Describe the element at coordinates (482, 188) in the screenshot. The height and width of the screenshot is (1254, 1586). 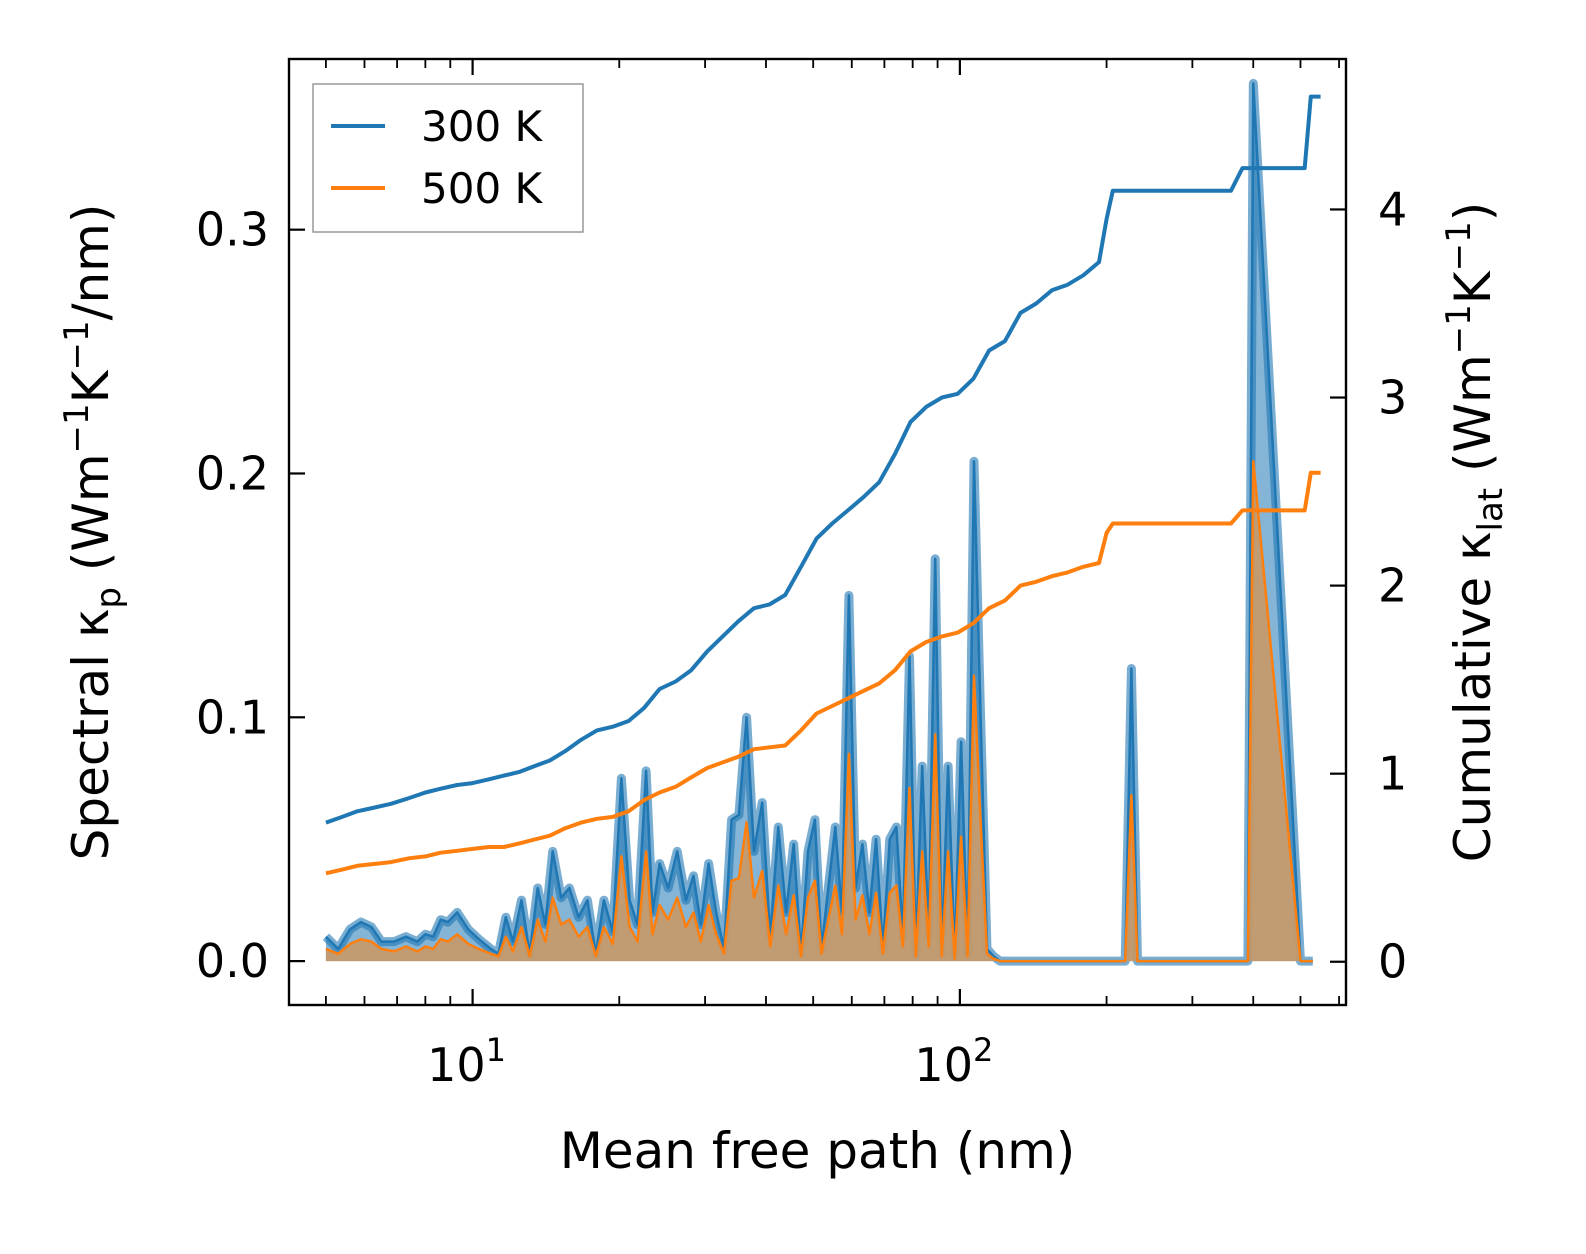
I see `legend-label: 500 K` at that location.